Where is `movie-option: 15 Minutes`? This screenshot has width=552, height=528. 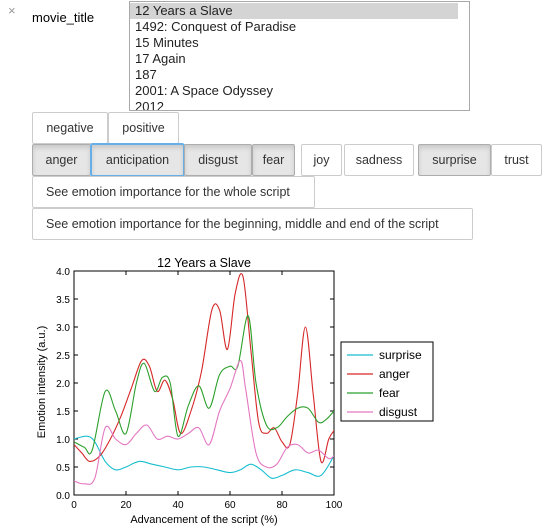 movie-option: 15 Minutes is located at coordinates (167, 42).